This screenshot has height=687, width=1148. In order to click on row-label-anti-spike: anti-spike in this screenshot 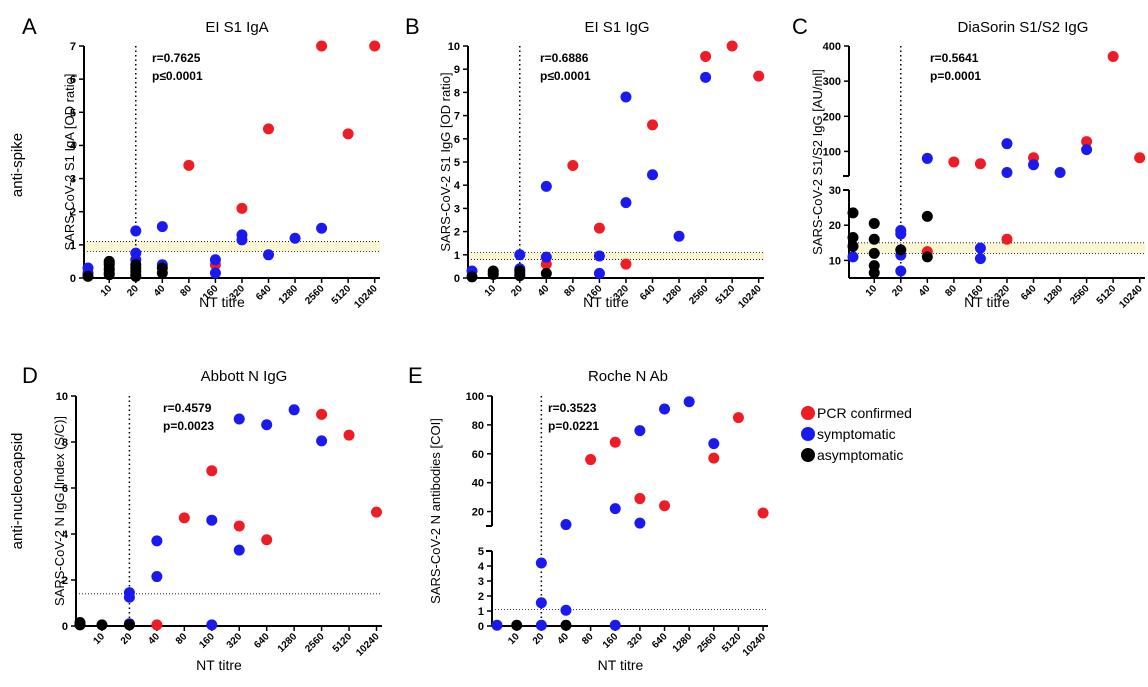, I will do `click(17, 165)`.